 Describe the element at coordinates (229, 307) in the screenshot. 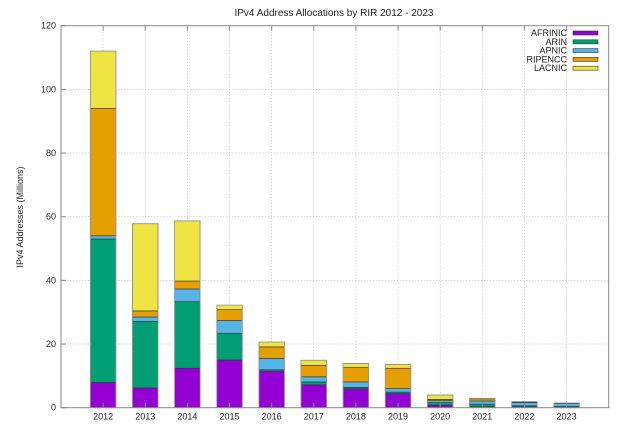

I see `bar-segment-lacnic-2015` at that location.